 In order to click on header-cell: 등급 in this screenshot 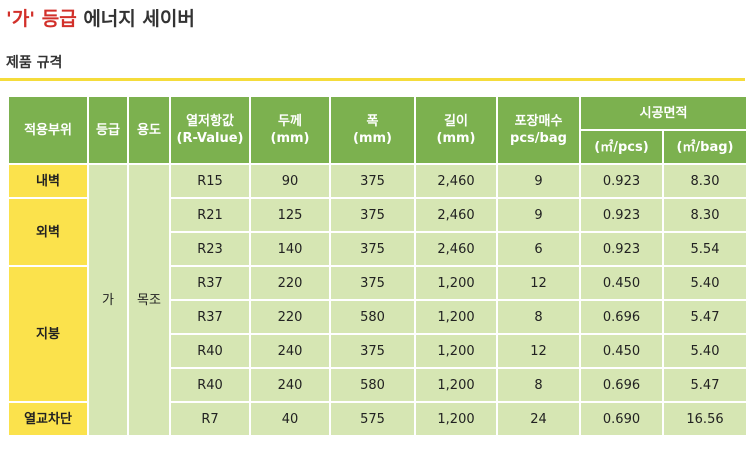, I will do `click(108, 130)`.